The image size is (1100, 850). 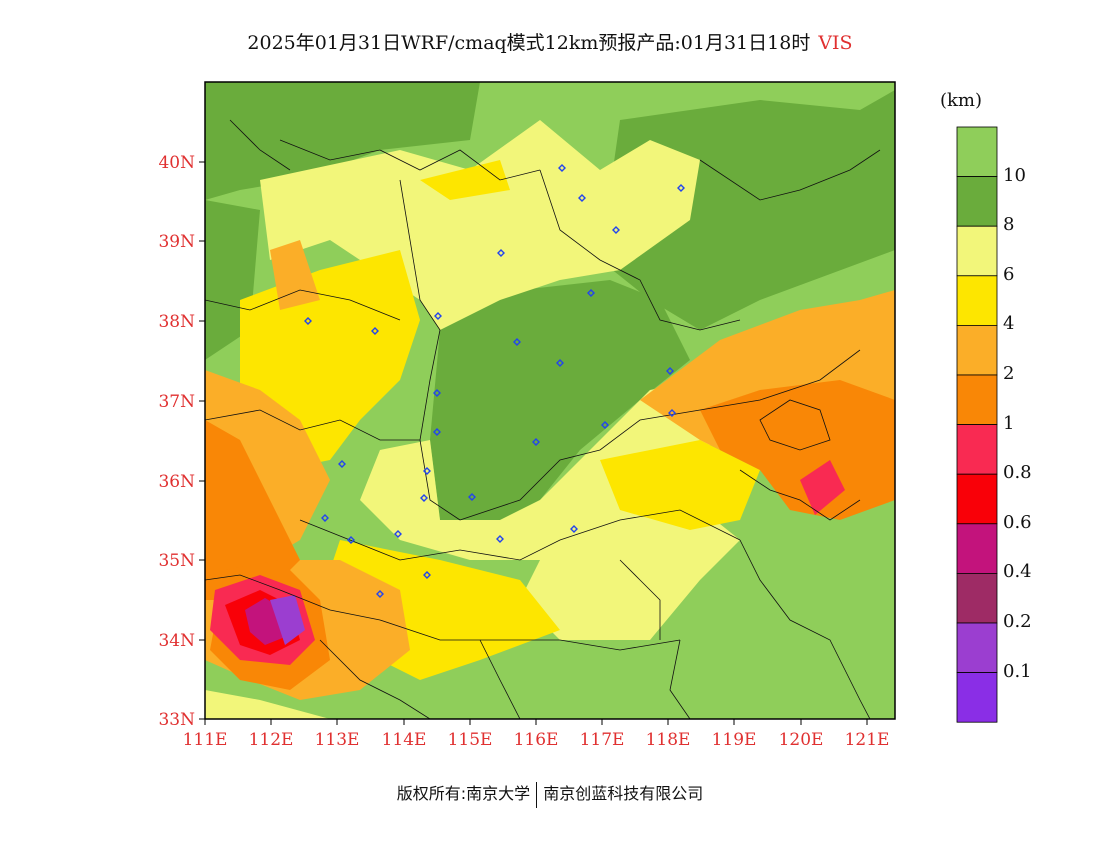 I want to click on lon-label: 115E, so click(x=470, y=740).